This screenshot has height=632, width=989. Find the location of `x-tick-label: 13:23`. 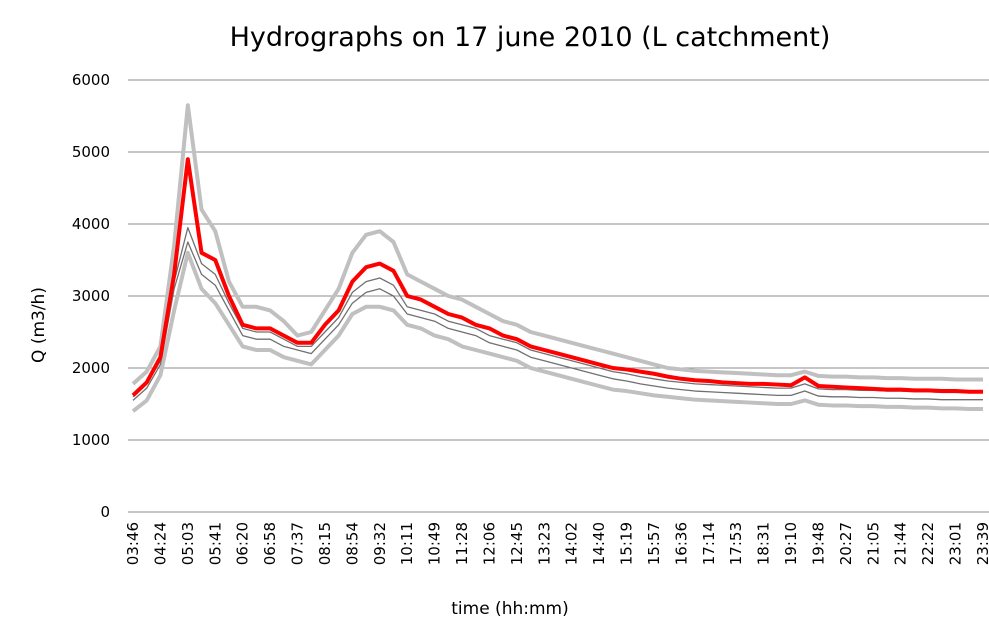

x-tick-label: 13:23 is located at coordinates (544, 543).